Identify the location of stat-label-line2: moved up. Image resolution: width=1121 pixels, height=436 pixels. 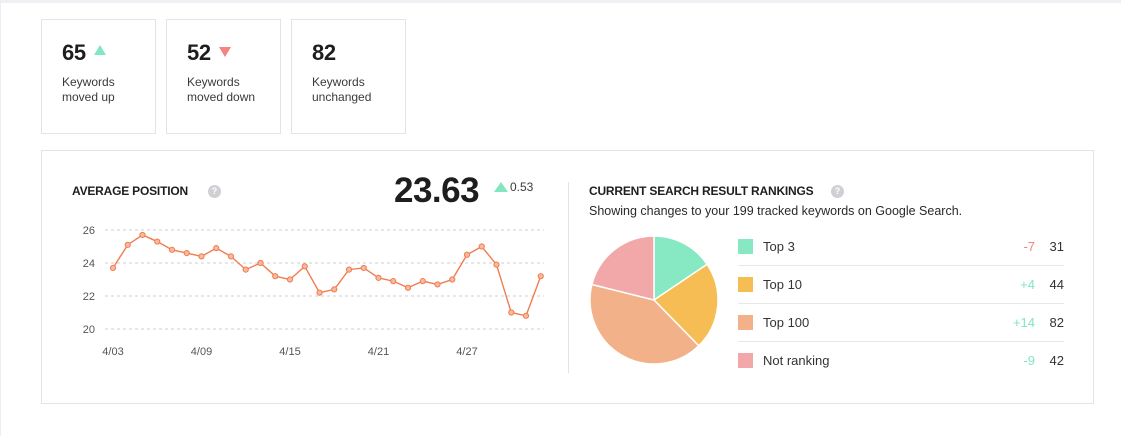
(88, 97).